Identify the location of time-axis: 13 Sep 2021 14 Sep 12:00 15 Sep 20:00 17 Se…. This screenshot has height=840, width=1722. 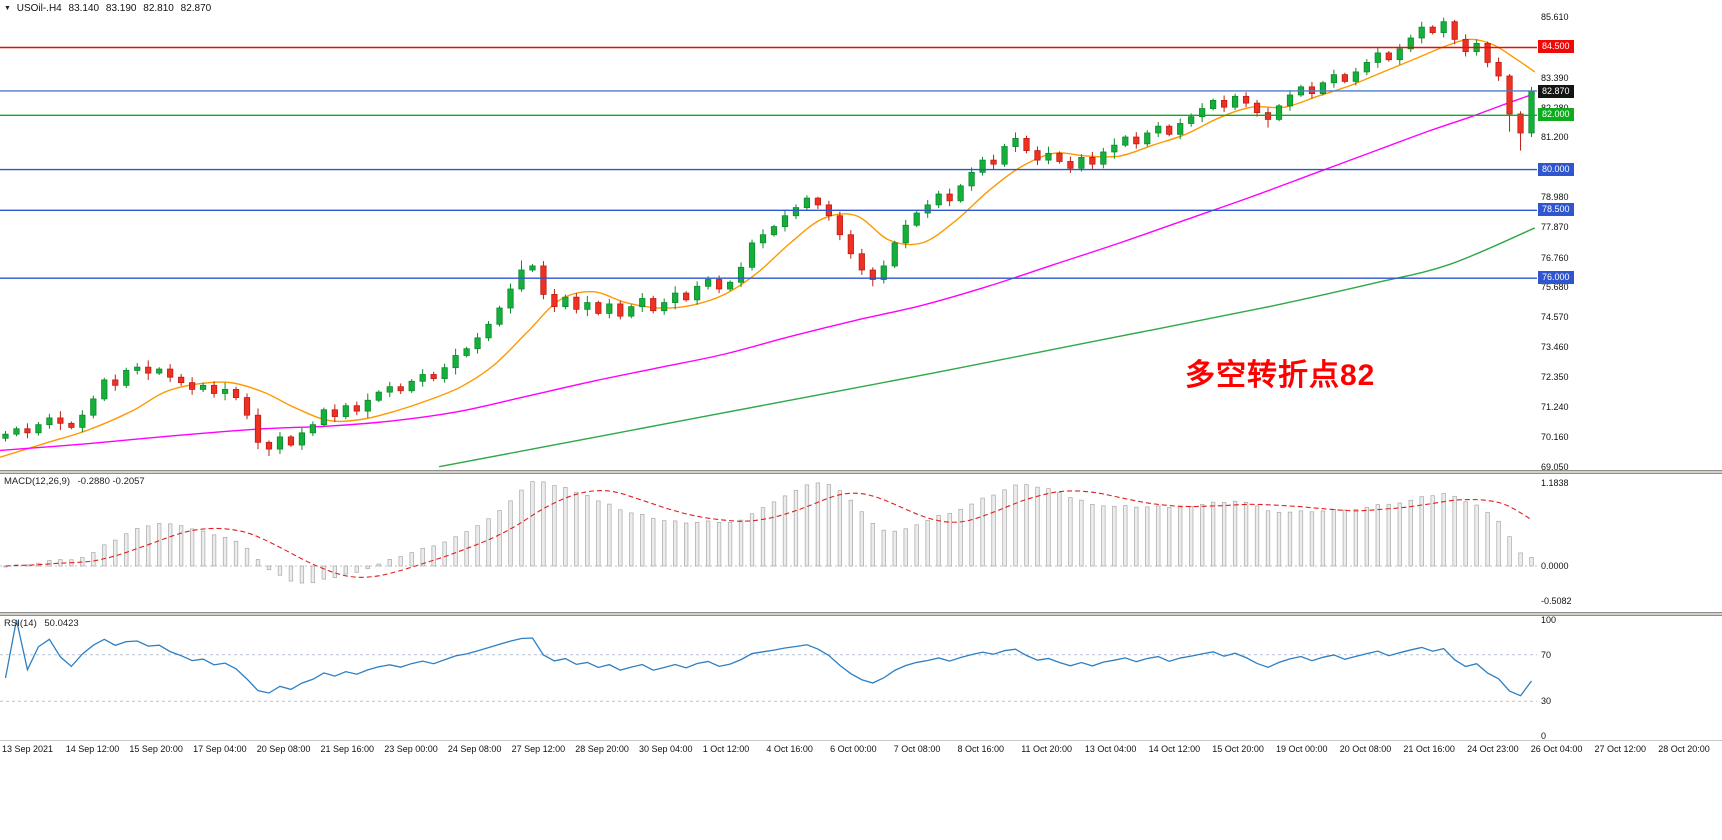
(861, 749).